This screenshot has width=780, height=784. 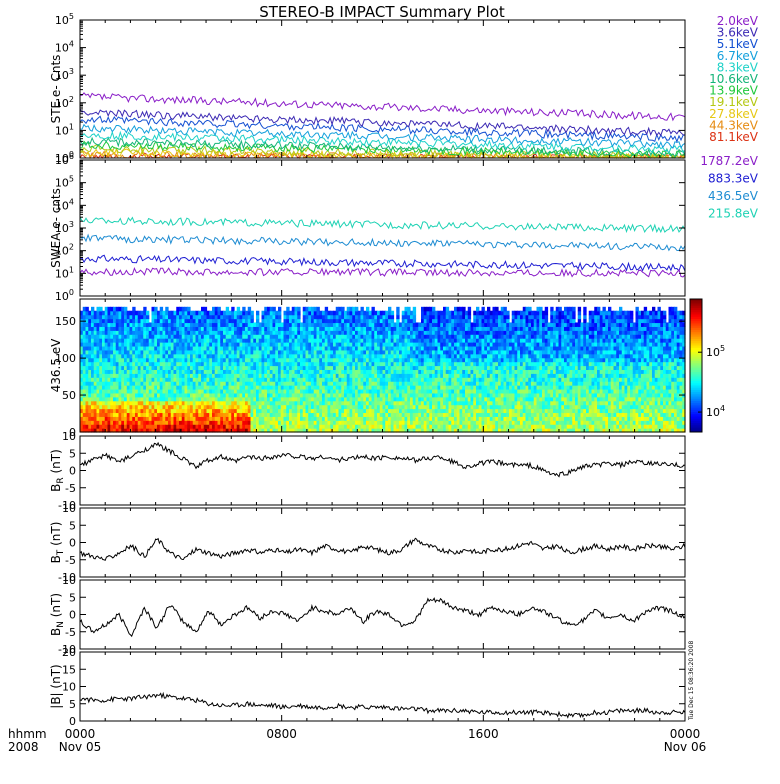 What do you see at coordinates (64, 129) in the screenshot?
I see `y-tick-label: 10¹` at bounding box center [64, 129].